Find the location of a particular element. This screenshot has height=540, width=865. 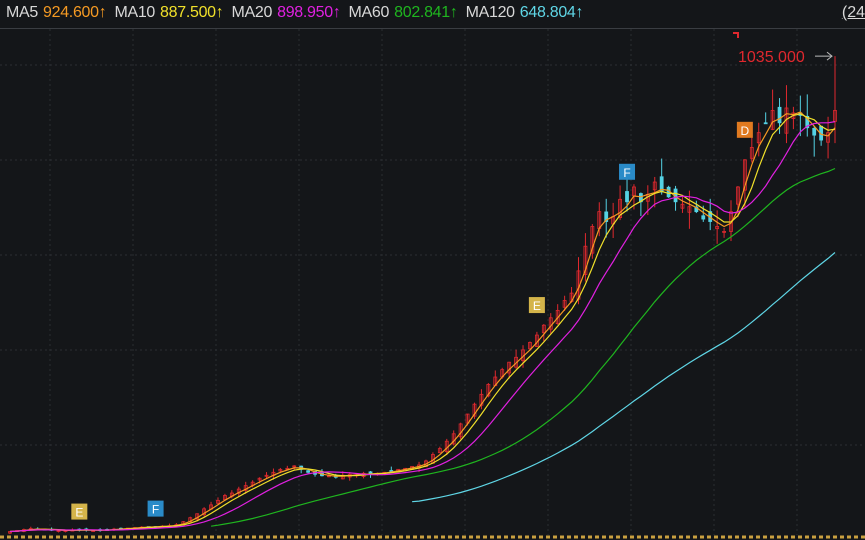

signal-marker-label: D is located at coordinates (745, 131).